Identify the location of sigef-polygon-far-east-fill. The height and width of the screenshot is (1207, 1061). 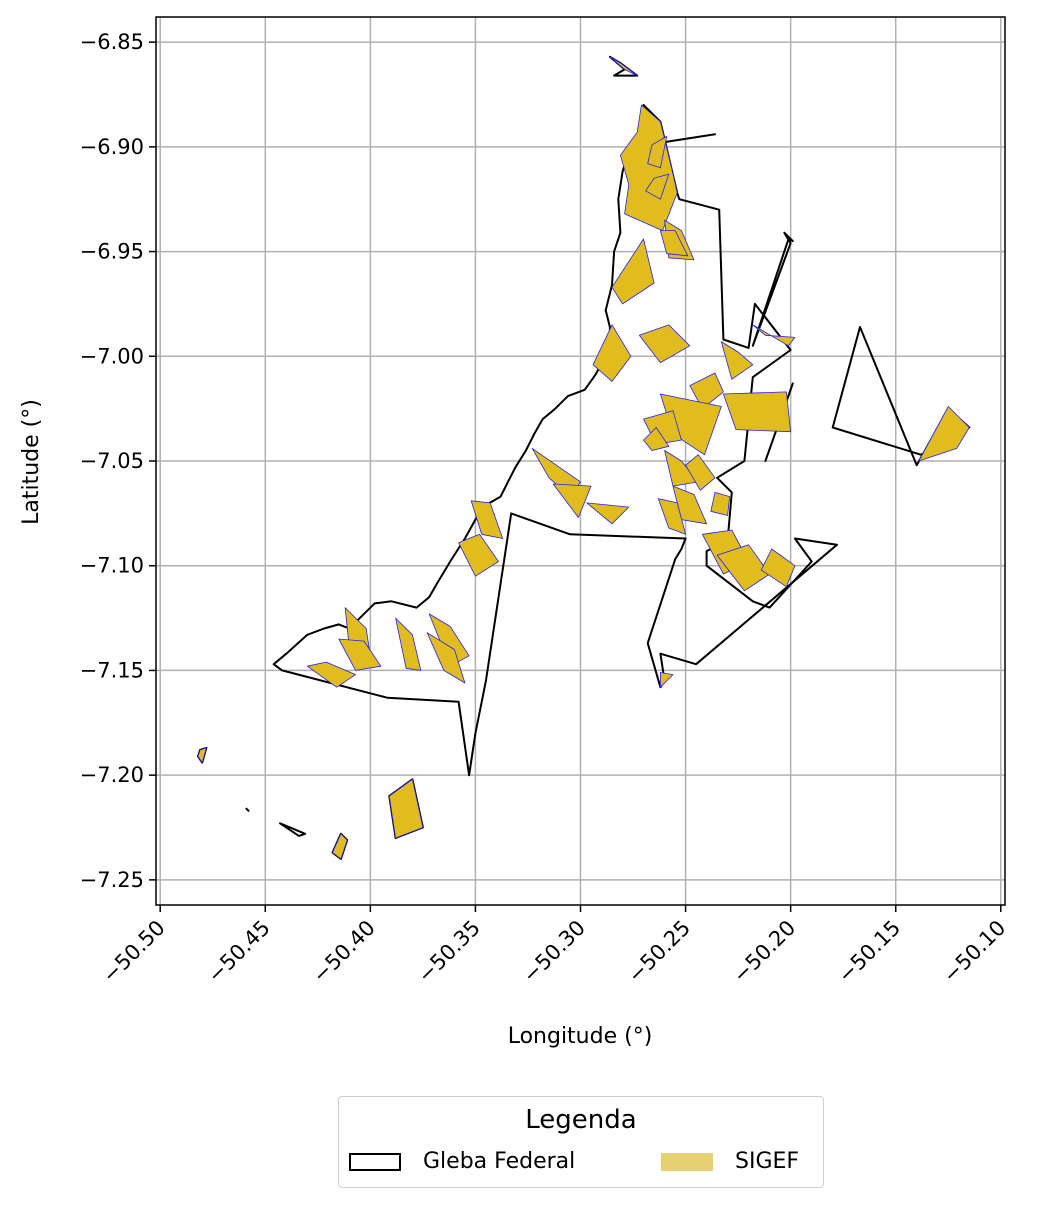
(944, 434).